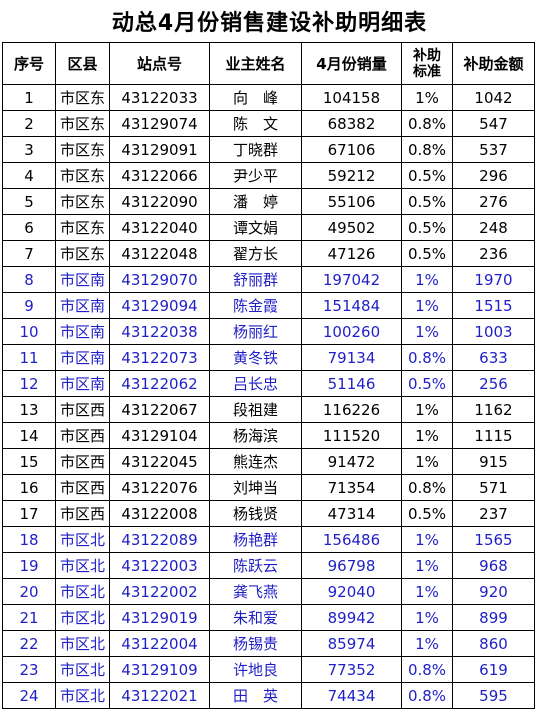 Image resolution: width=539 pixels, height=709 pixels. Describe the element at coordinates (493, 539) in the screenshot. I see `cell-amount: 1565` at that location.